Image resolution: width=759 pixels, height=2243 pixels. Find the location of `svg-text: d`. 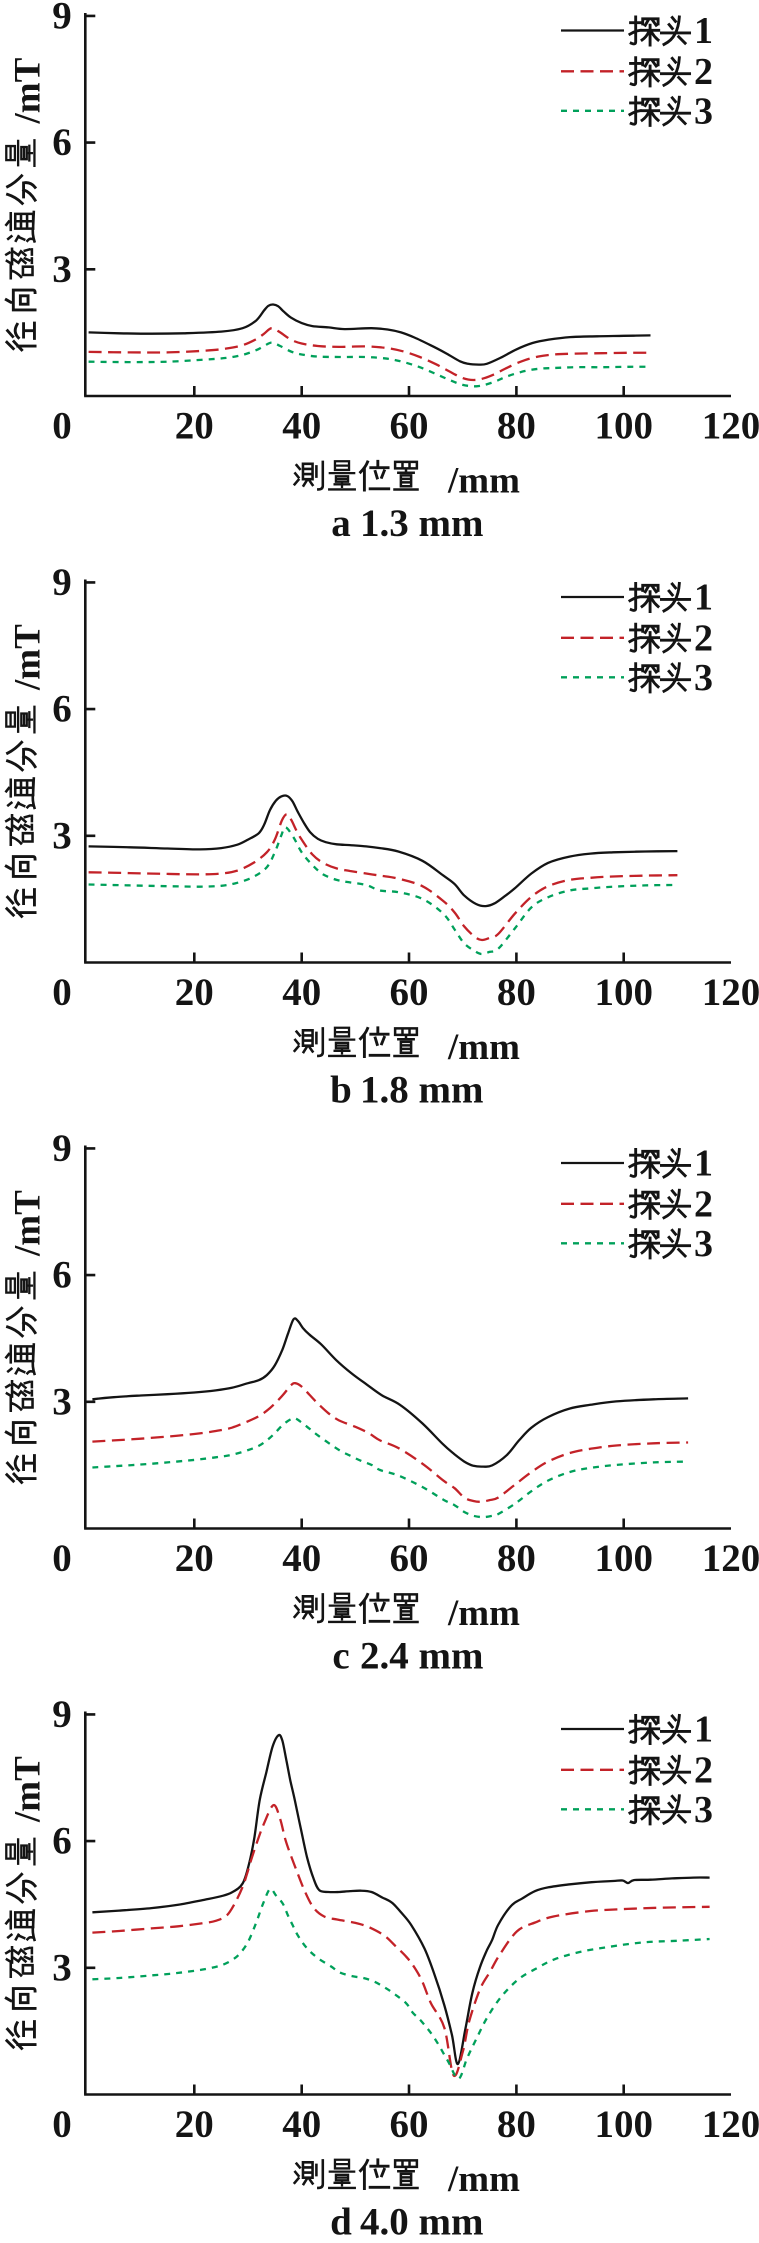

svg-text: d is located at coordinates (341, 2220).